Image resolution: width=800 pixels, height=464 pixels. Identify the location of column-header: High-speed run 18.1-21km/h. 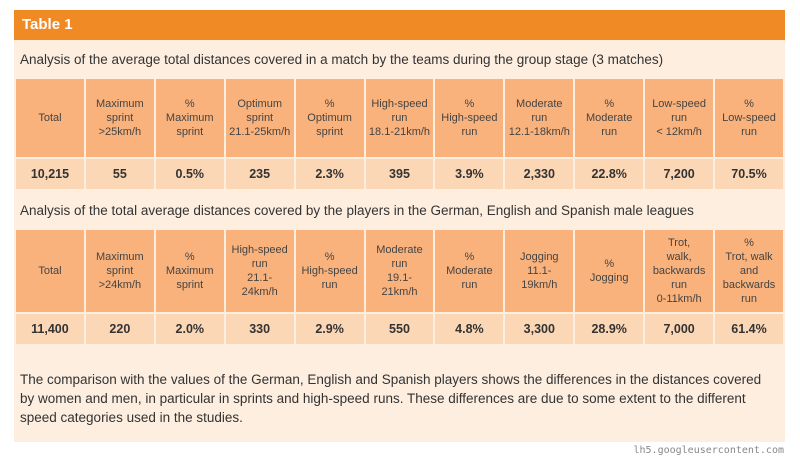
(399, 118).